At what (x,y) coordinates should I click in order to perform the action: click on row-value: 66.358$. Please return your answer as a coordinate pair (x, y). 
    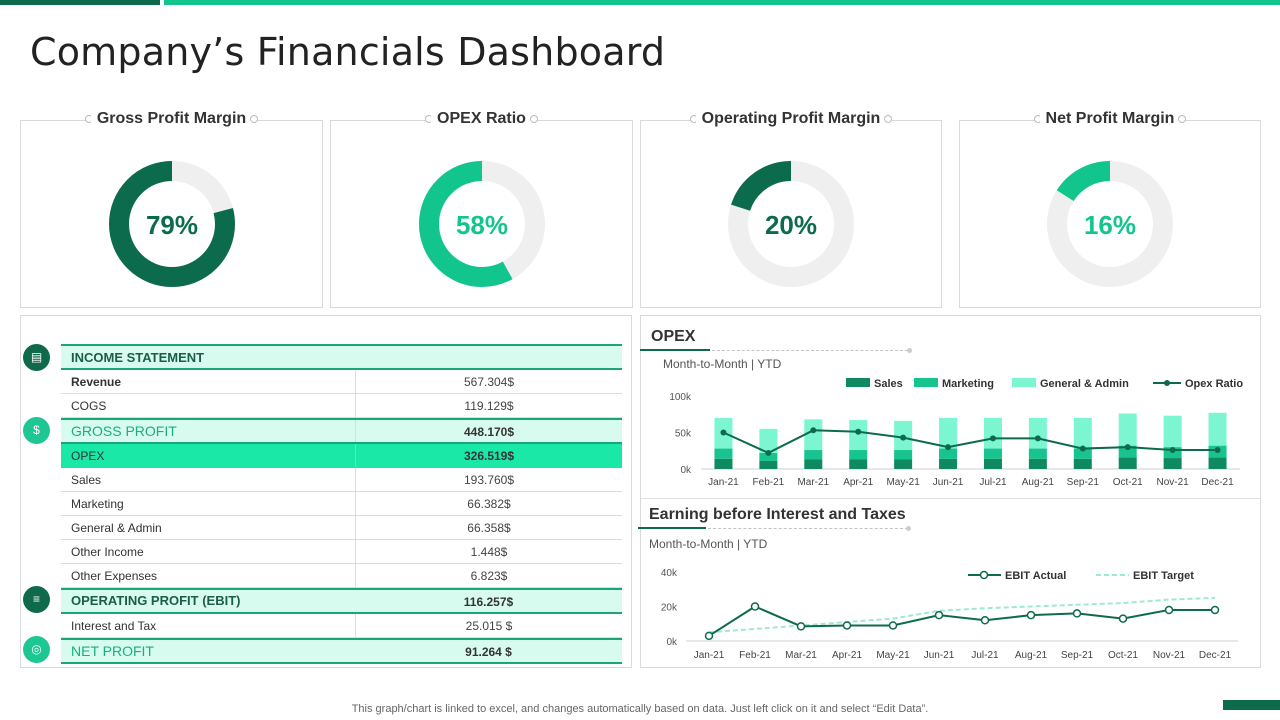
    Looking at the image, I should click on (488, 527).